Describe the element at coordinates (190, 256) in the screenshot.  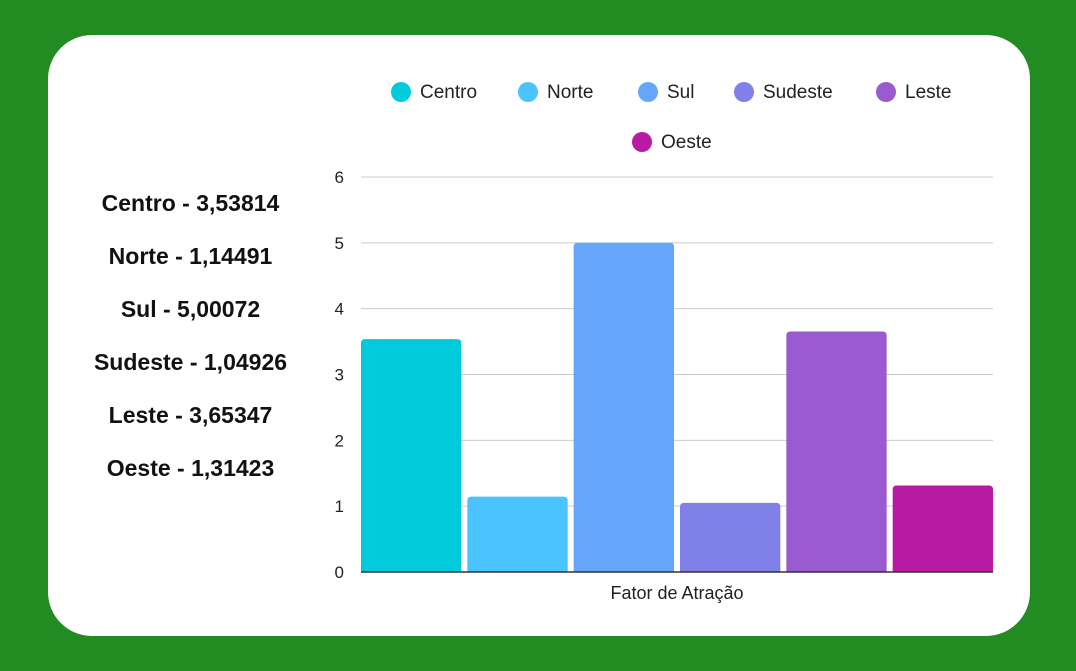
I see `summary-line-norte: Norte - 1,14491` at that location.